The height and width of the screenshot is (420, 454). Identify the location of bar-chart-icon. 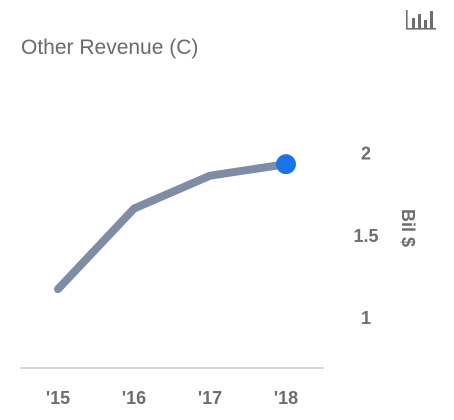
(421, 18).